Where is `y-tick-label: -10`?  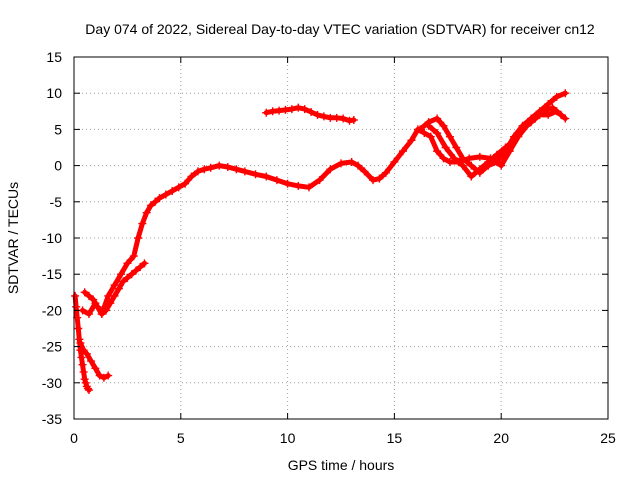 y-tick-label: -10 is located at coordinates (52, 238).